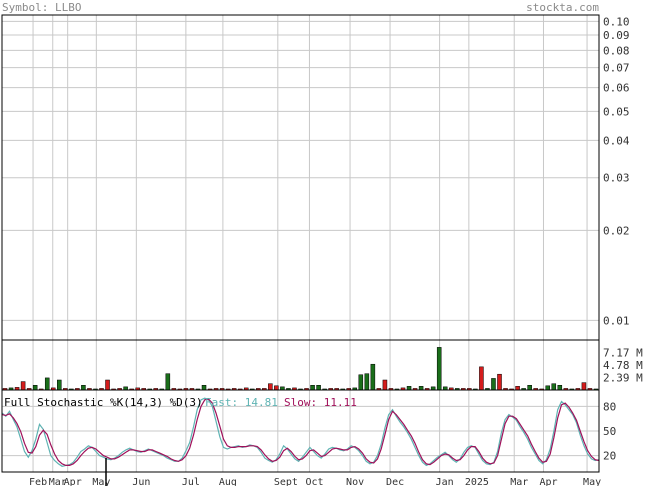 The image size is (655, 486). What do you see at coordinates (623, 352) in the screenshot?
I see `volume-tick-label: 7.17 M` at bounding box center [623, 352].